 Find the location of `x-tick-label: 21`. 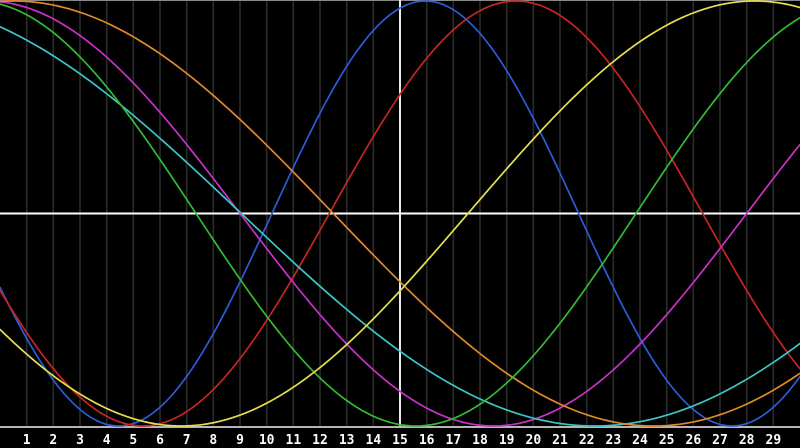

x-tick-label: 21 is located at coordinates (560, 440).